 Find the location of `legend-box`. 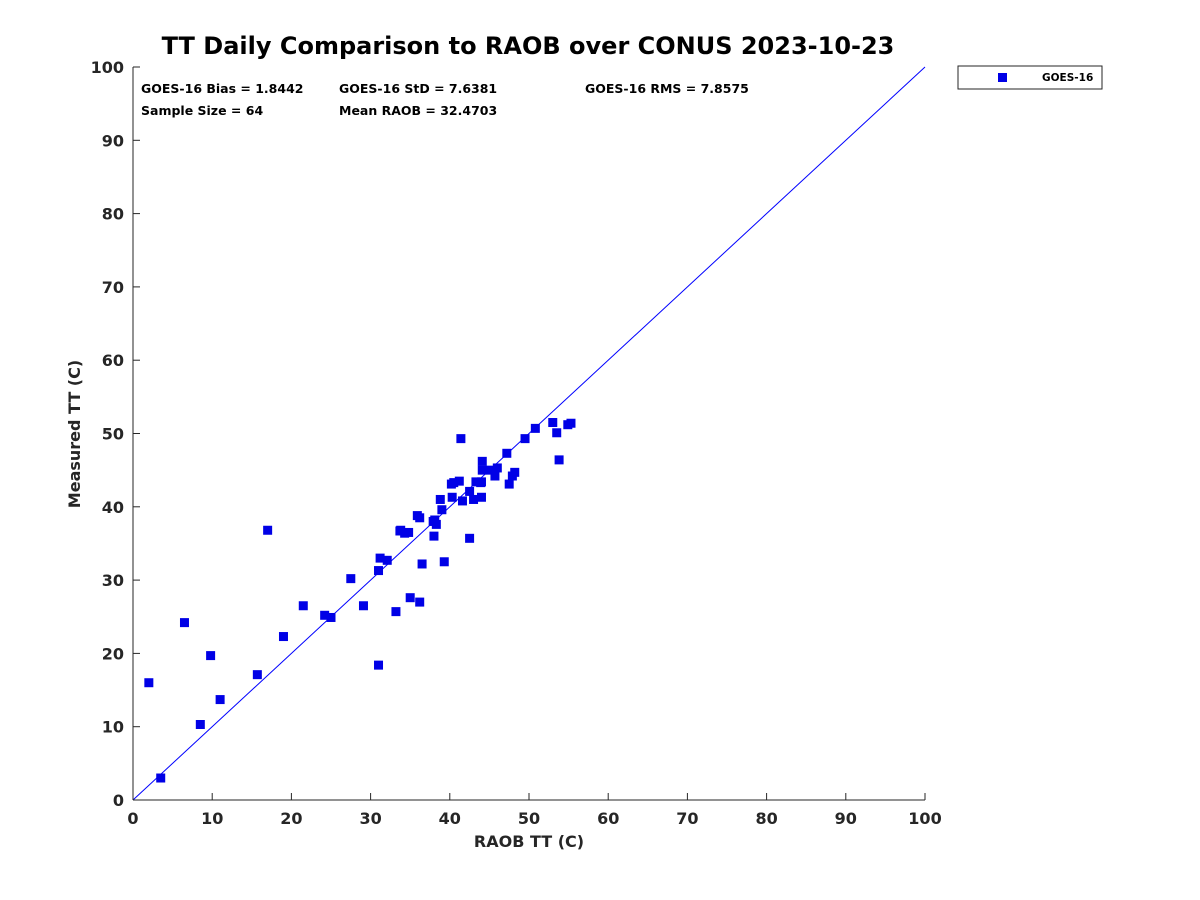

legend-box is located at coordinates (1030, 77).